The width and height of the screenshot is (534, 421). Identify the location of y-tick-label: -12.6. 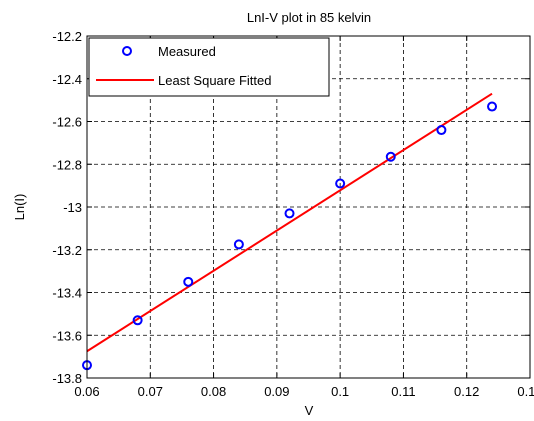
(67, 122).